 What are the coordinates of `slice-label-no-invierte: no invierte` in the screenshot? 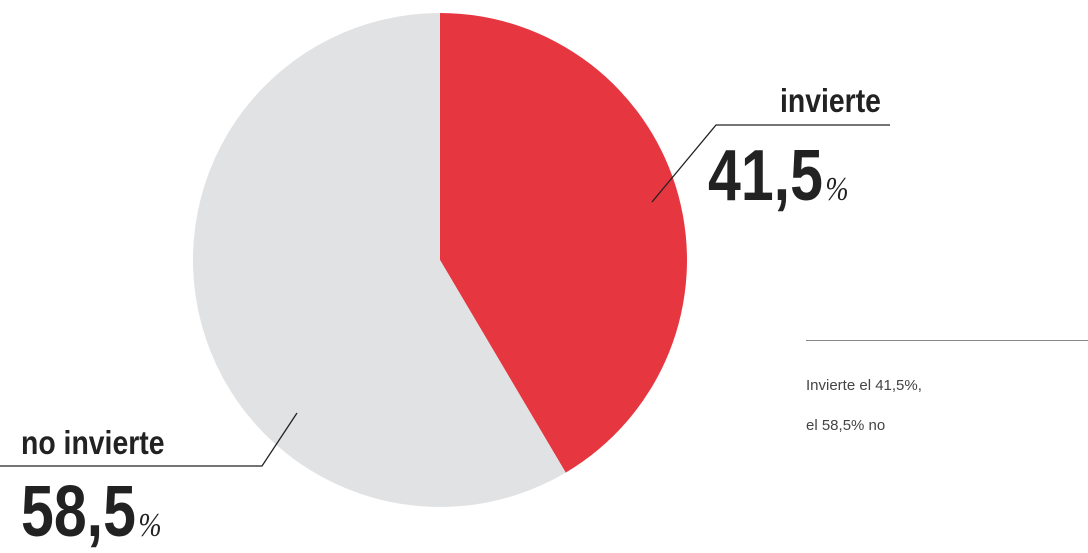 It's located at (93, 442).